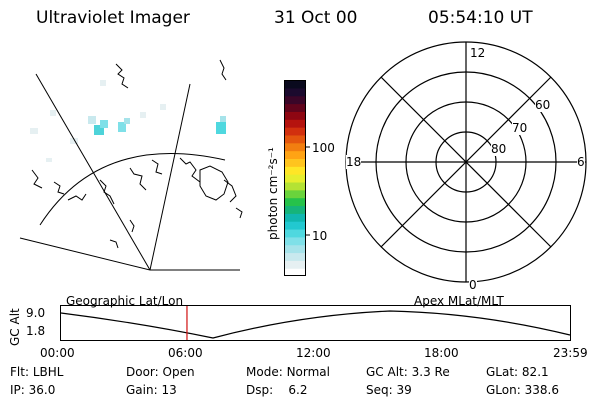  Describe the element at coordinates (288, 372) in the screenshot. I see `mode-field: Mode: Normal` at that location.